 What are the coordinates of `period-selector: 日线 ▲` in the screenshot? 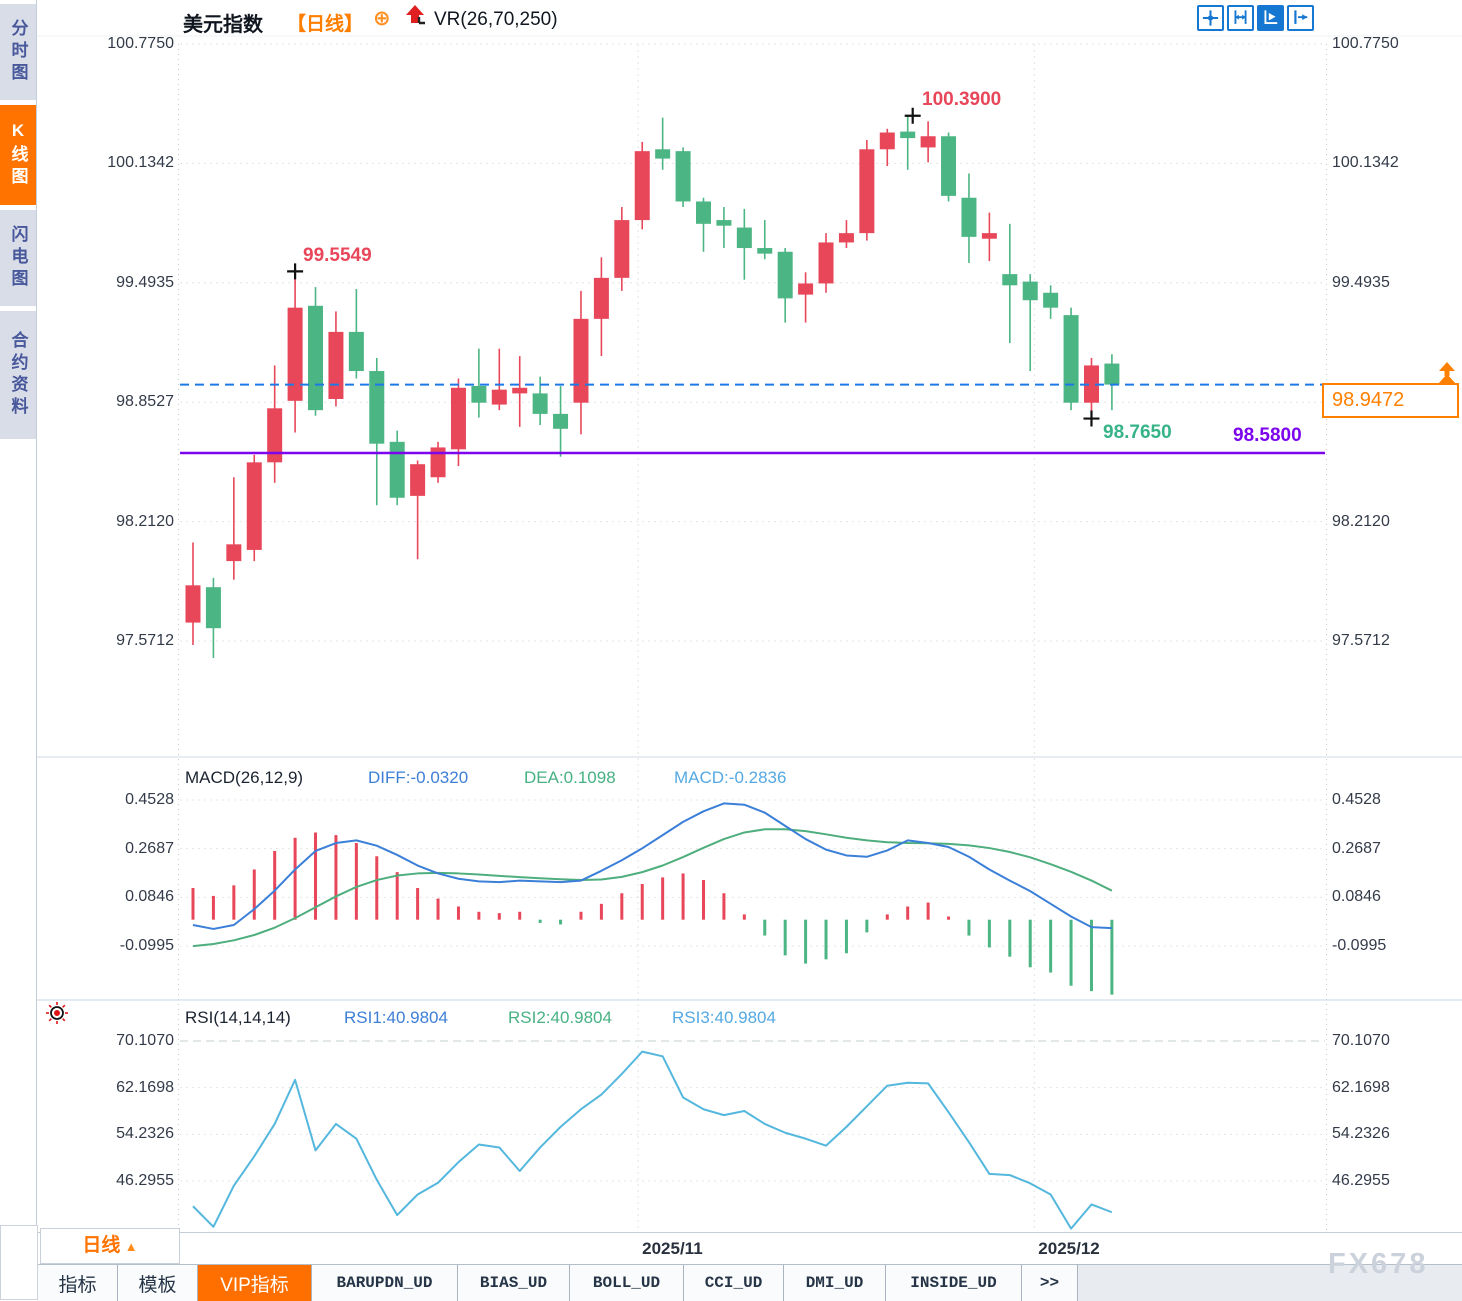 It's located at (110, 1246).